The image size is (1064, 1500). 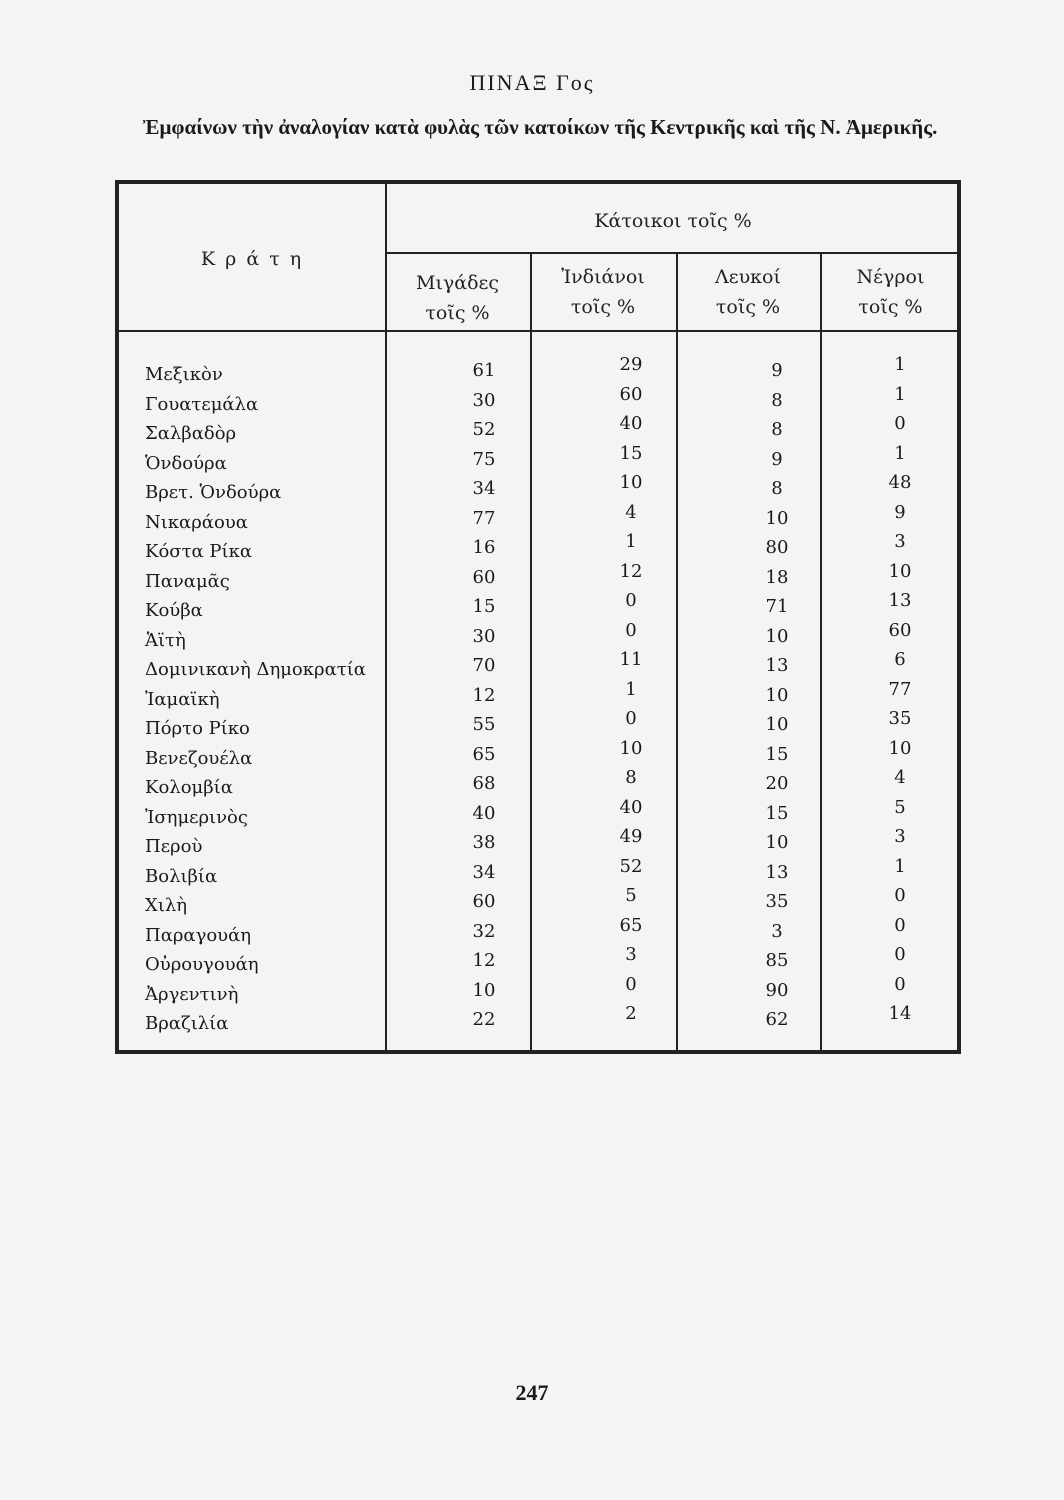 I want to click on mixed-percent: 40, so click(x=484, y=813).